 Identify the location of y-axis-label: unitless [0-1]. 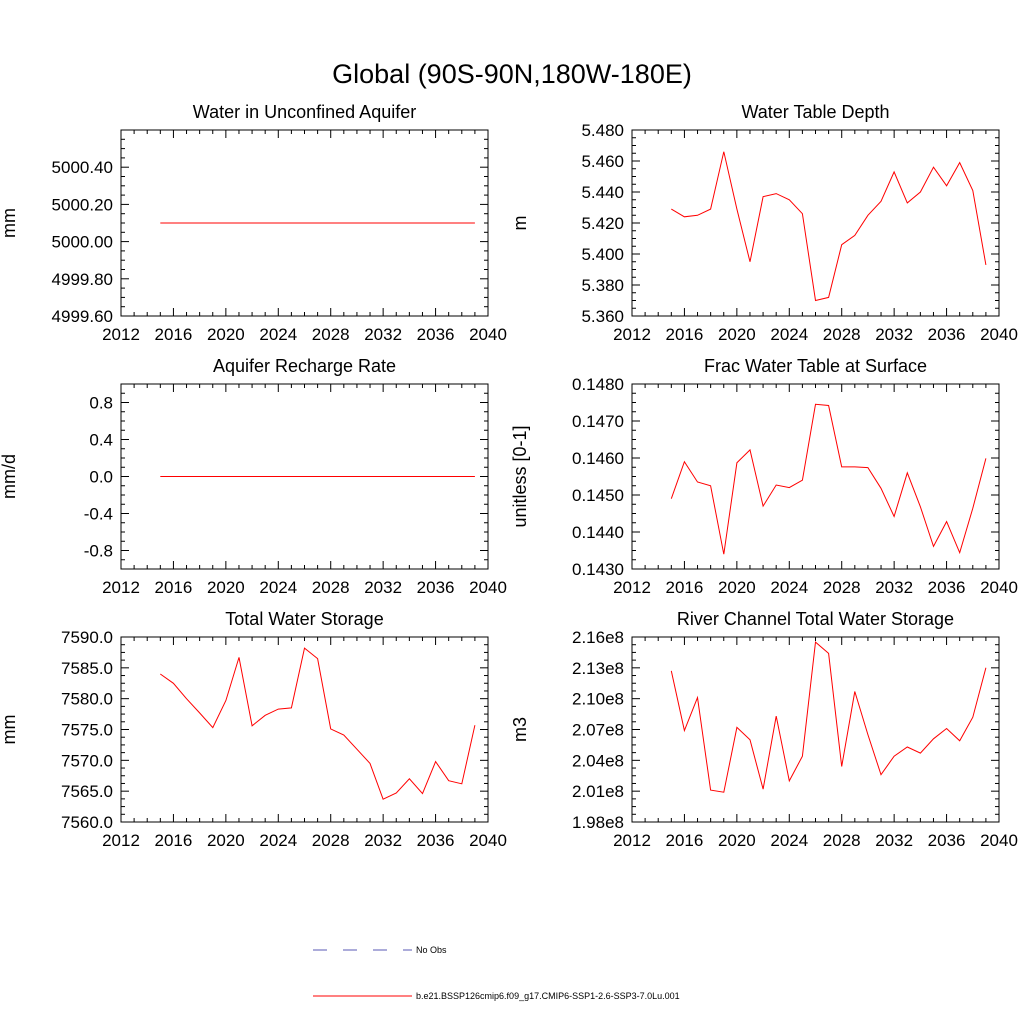
(520, 476).